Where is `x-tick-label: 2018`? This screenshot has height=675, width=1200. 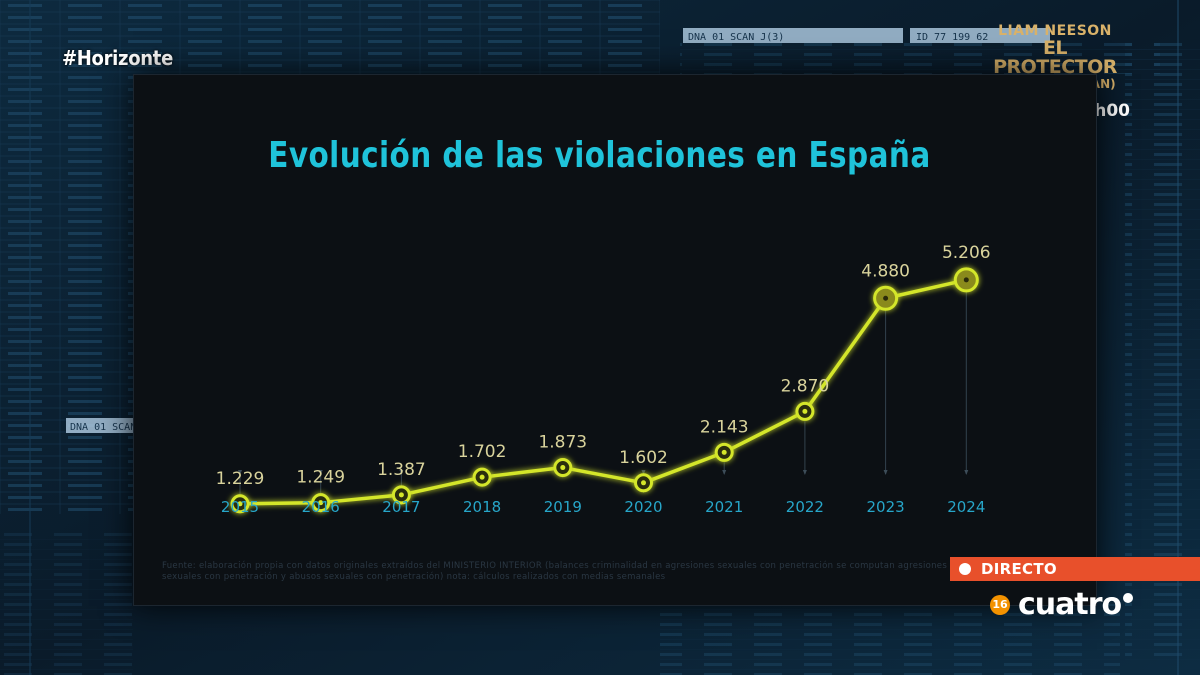
x-tick-label: 2018 is located at coordinates (482, 507).